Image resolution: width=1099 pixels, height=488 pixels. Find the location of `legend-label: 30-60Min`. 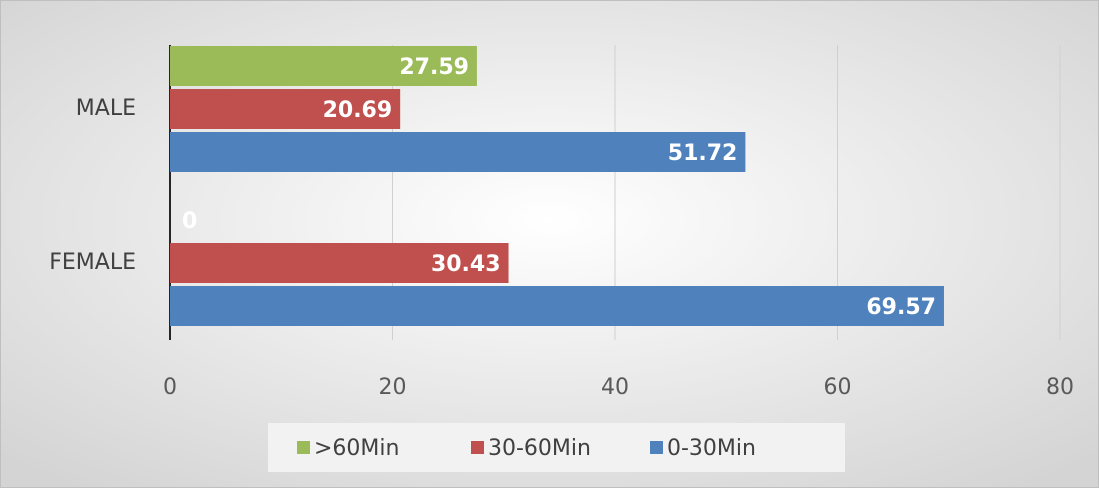

legend-label: 30-60Min is located at coordinates (539, 448).